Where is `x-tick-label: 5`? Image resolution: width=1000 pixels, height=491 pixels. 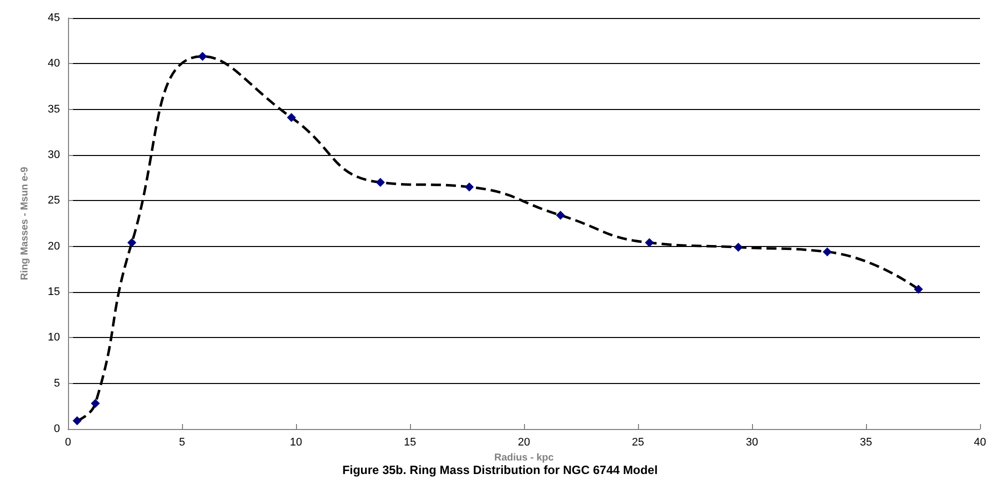
x-tick-label: 5 is located at coordinates (182, 442).